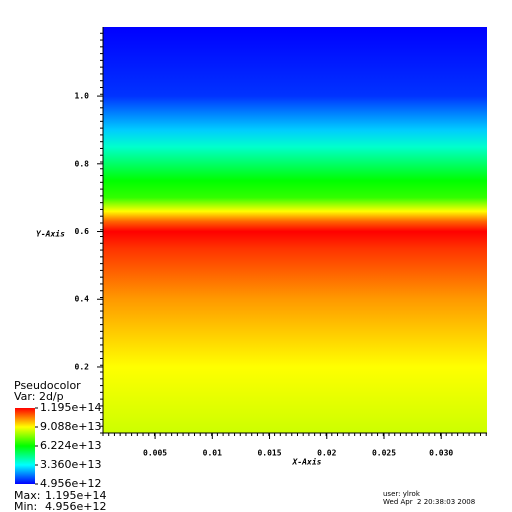 The height and width of the screenshot is (512, 512). I want to click on x-tick-label: 0.01, so click(212, 453).